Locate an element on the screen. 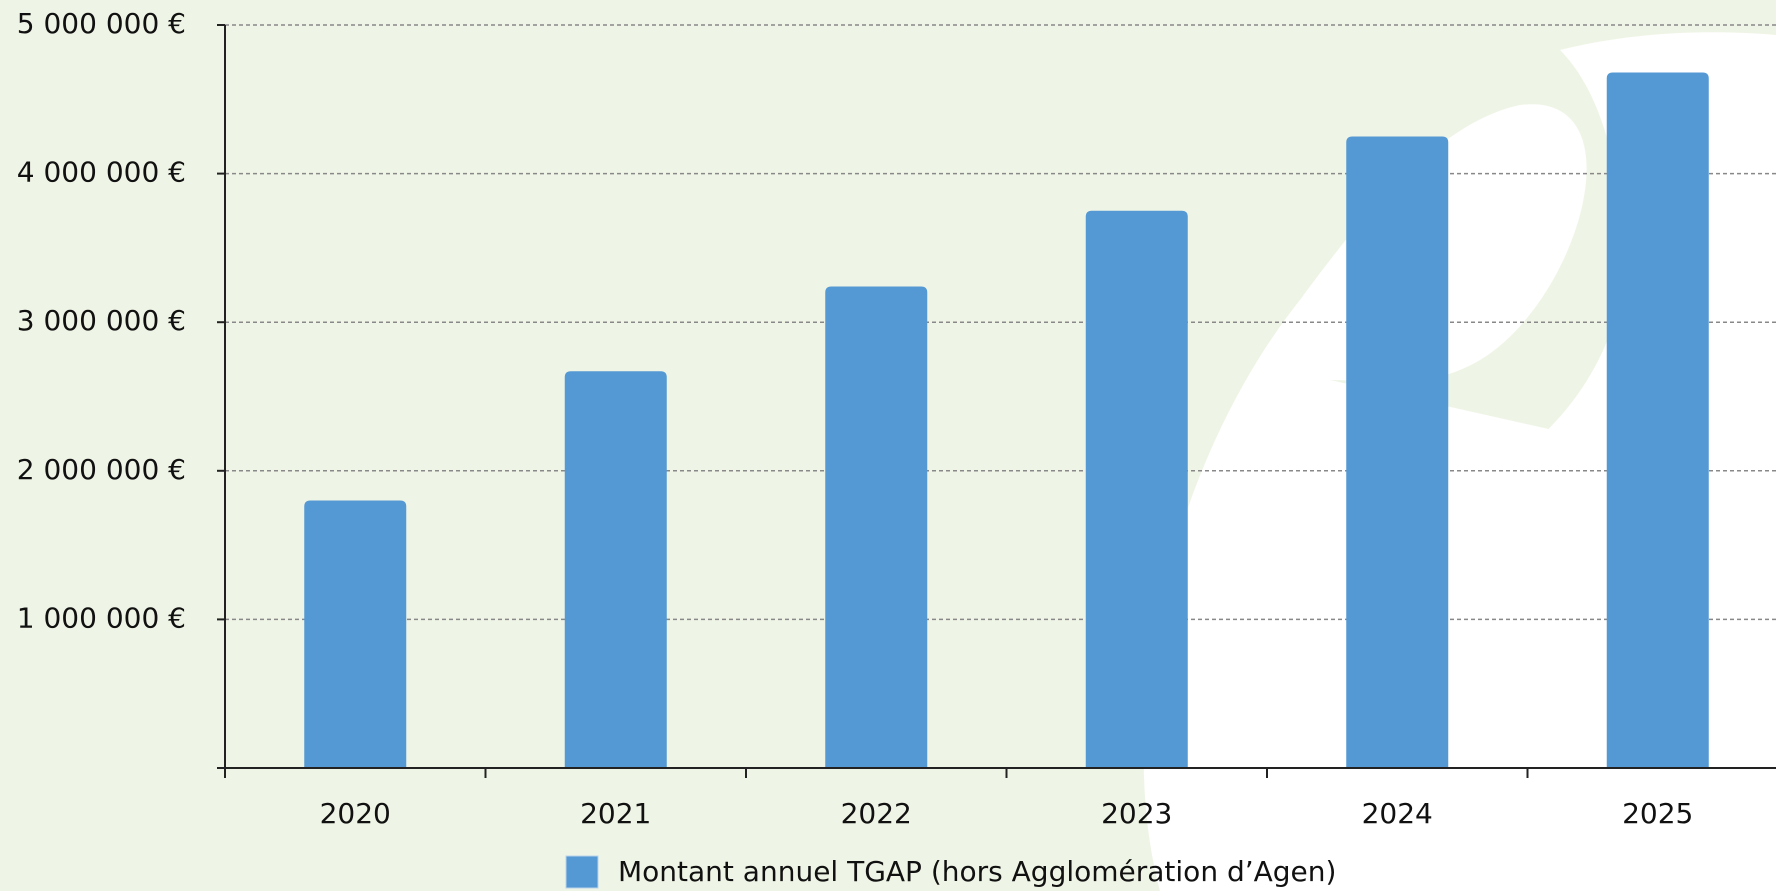 The width and height of the screenshot is (1776, 891). x-tick-label: 2021 is located at coordinates (615, 813).